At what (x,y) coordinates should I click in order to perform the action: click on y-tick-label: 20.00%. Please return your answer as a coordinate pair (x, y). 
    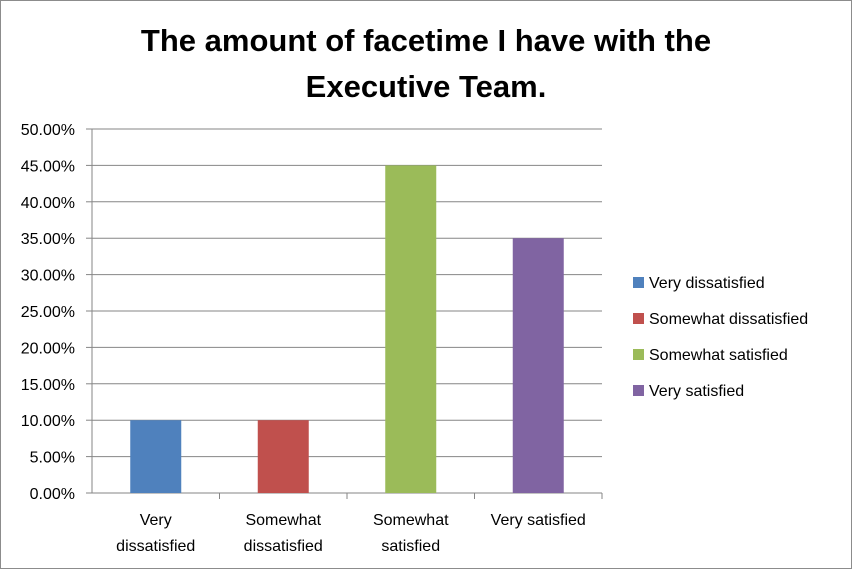
    Looking at the image, I should click on (48, 348).